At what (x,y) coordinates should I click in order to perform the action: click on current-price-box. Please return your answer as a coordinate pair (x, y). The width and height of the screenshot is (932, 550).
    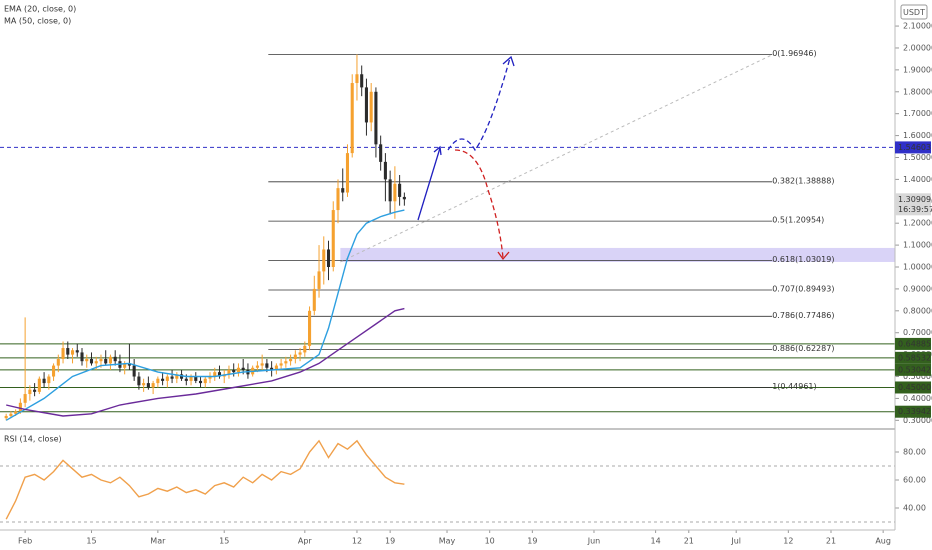
    Looking at the image, I should click on (913, 204).